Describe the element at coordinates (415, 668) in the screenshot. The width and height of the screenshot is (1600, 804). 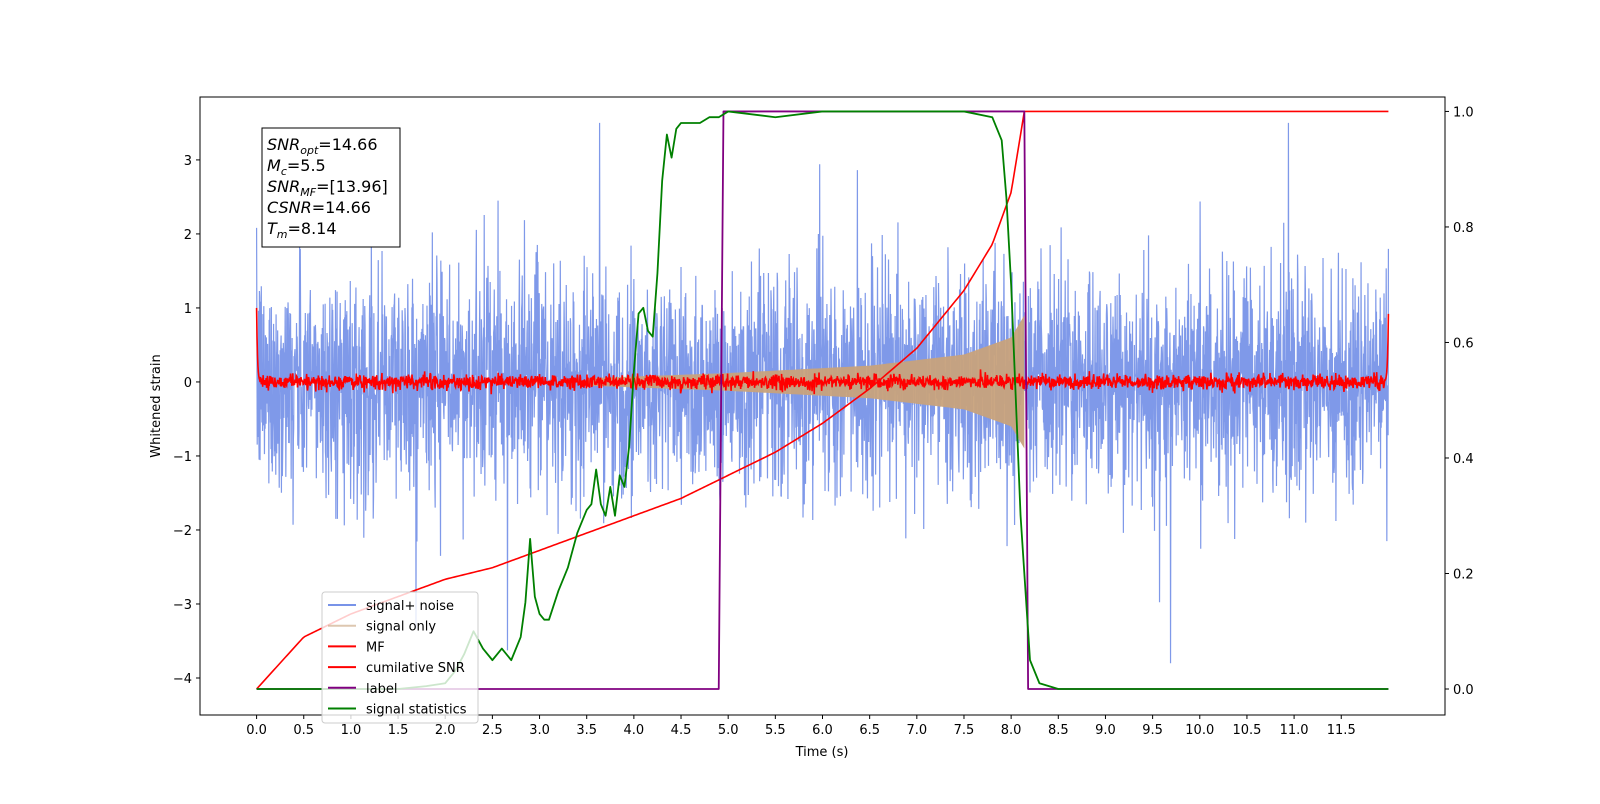
I see `legend-label: cumilative SNR` at that location.